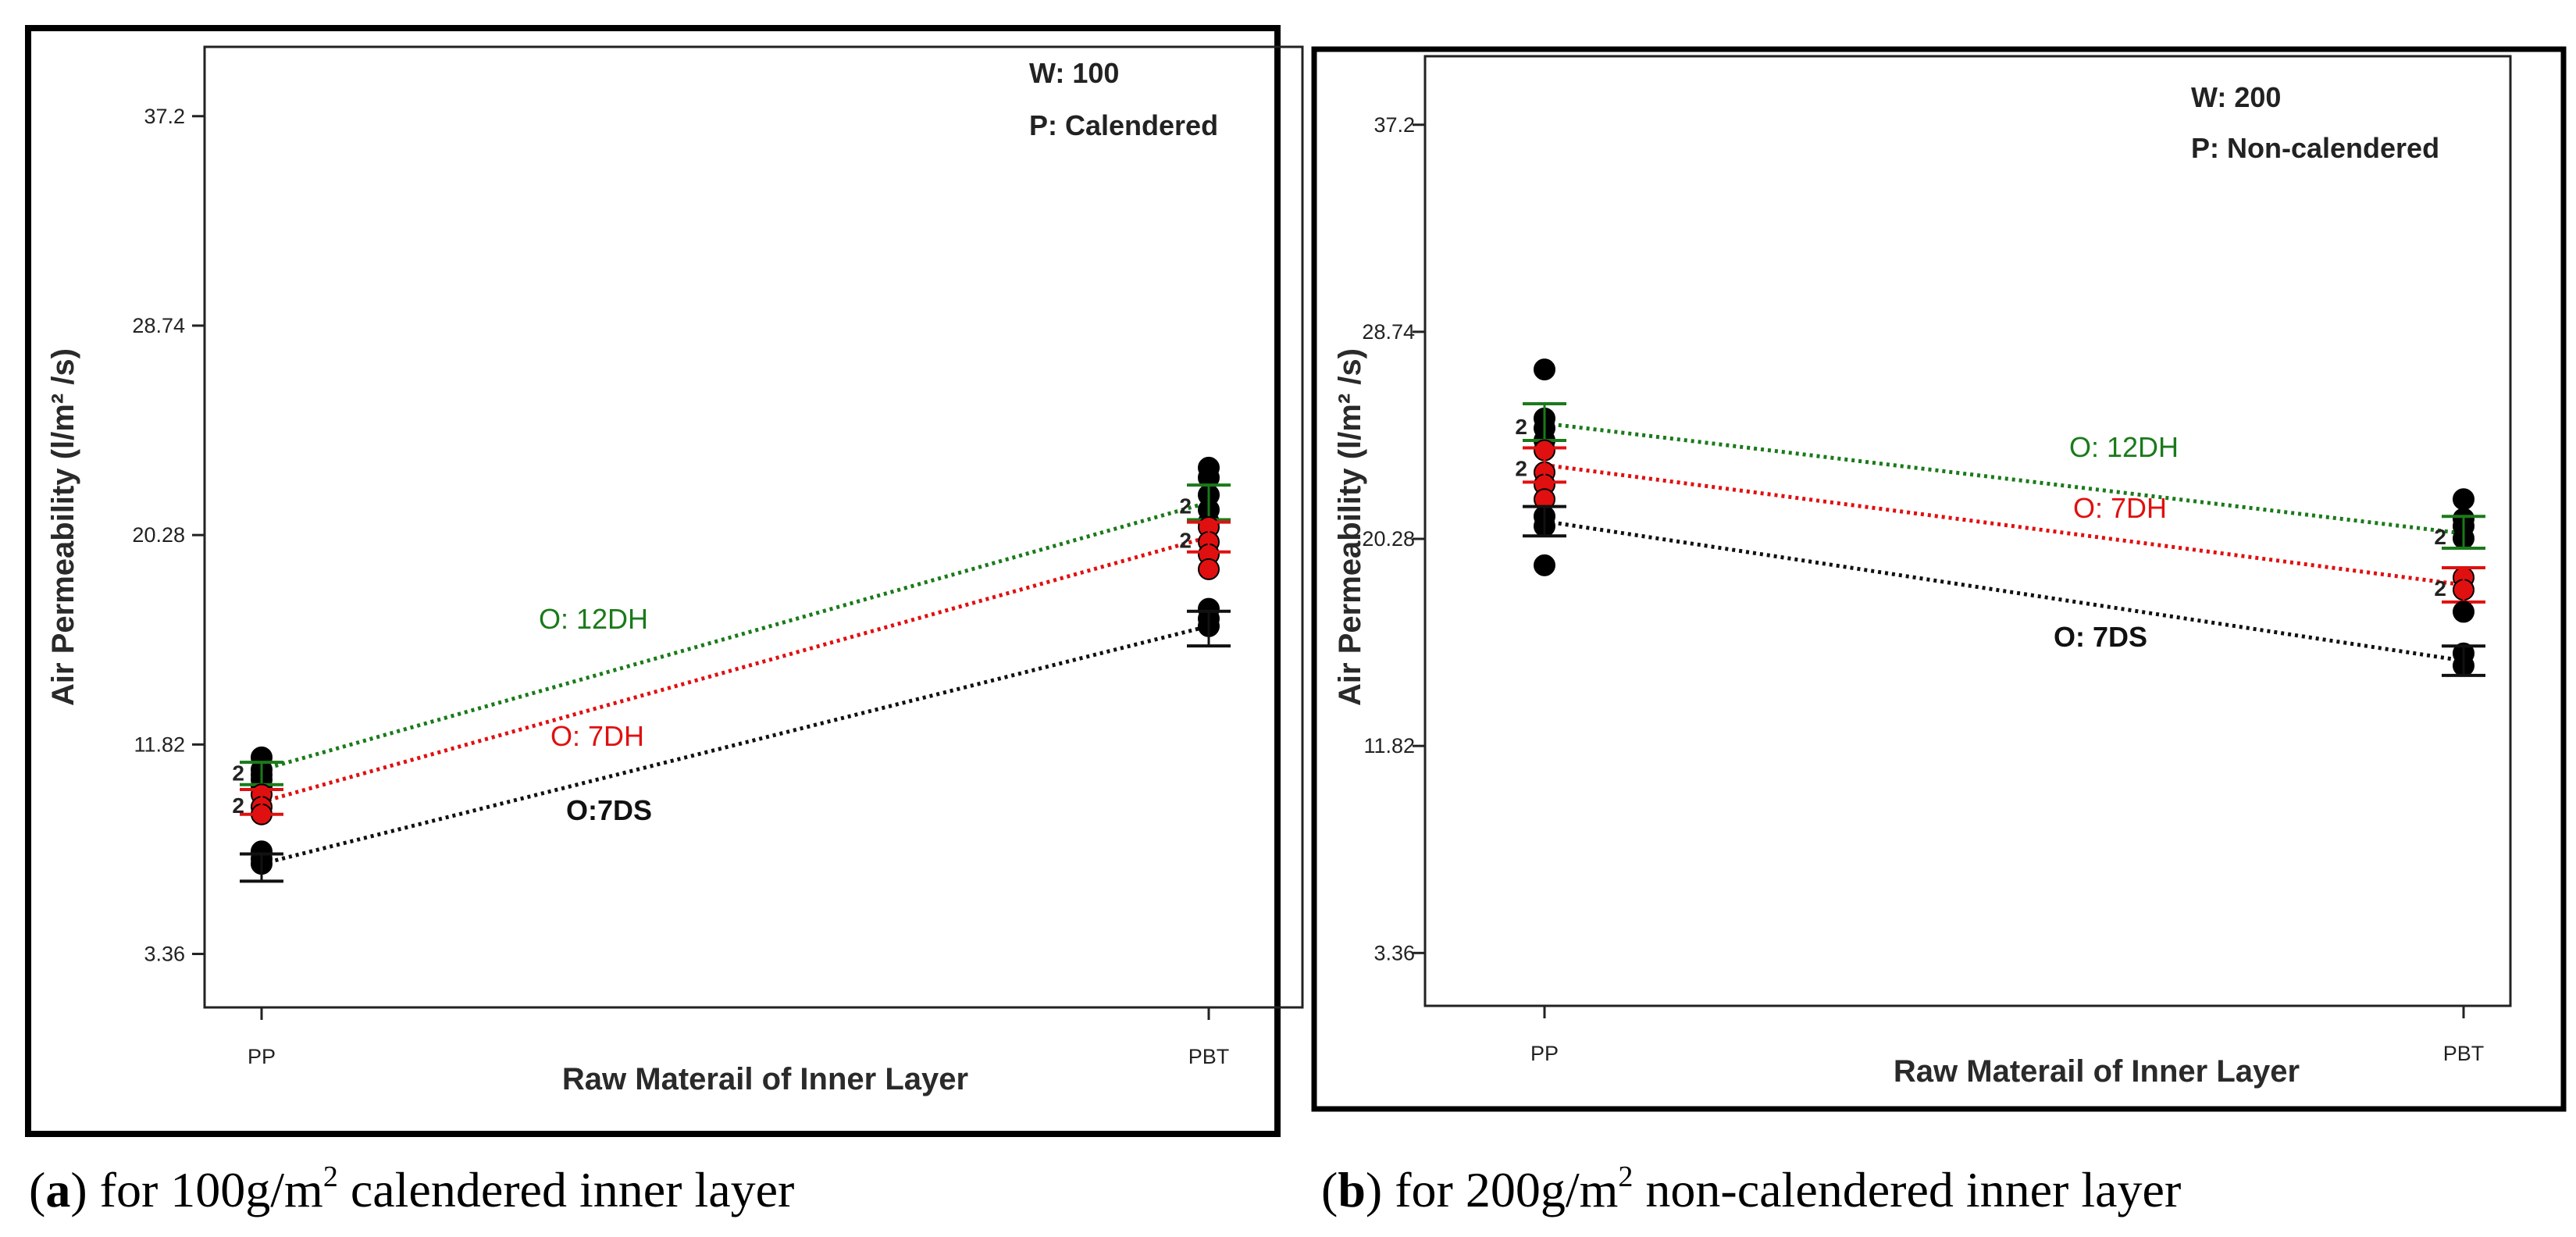 Image resolution: width=2576 pixels, height=1237 pixels. I want to click on caption-panel-label: b, so click(1352, 1189).